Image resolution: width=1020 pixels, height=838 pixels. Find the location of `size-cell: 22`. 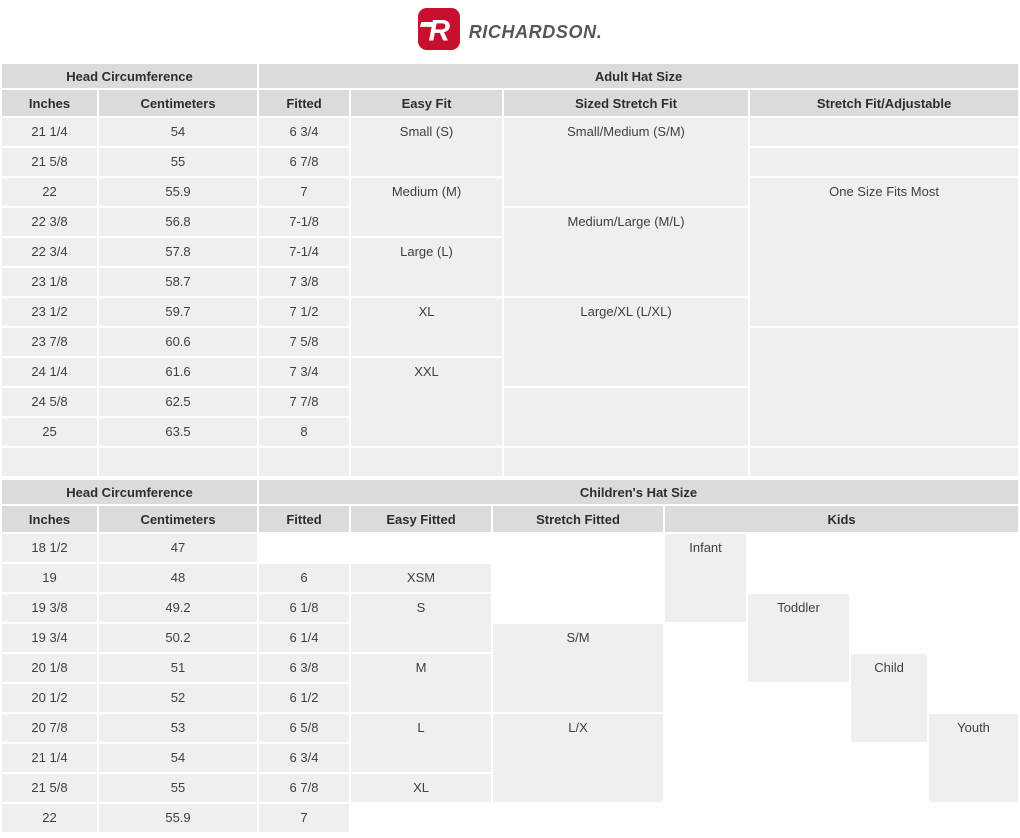

size-cell: 22 is located at coordinates (49, 818).